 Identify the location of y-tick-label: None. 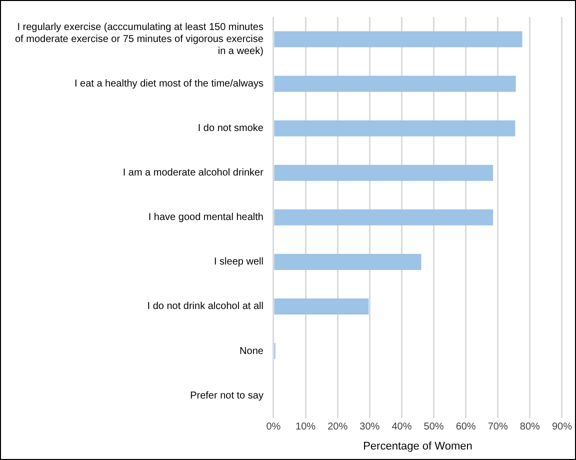
(252, 351).